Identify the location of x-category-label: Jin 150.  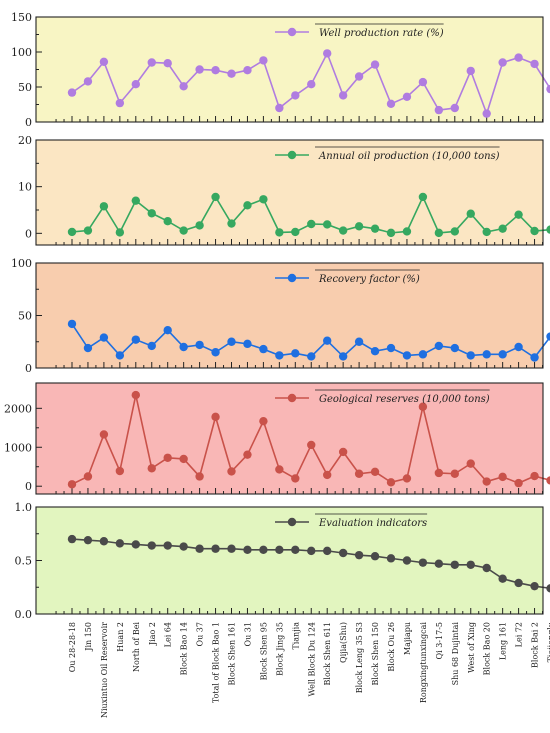
(88, 637).